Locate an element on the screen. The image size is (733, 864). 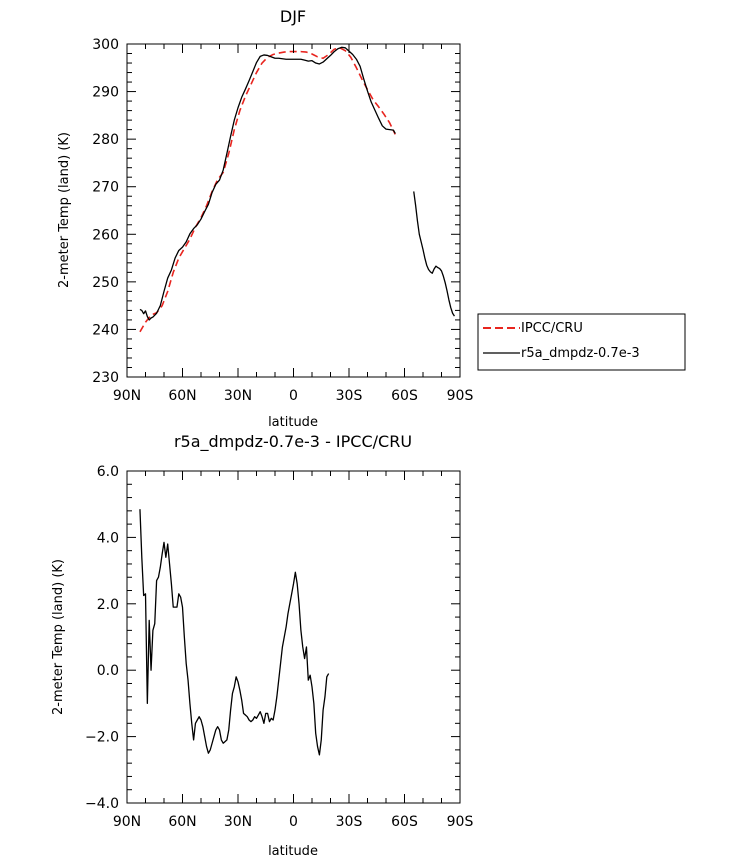
bottom-y-axis-label: 2-meter Temp (land) (K) is located at coordinates (58, 637).